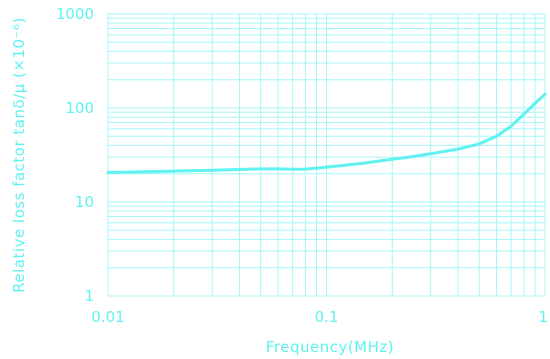  I want to click on y-tick-label: 1000, so click(75, 14).